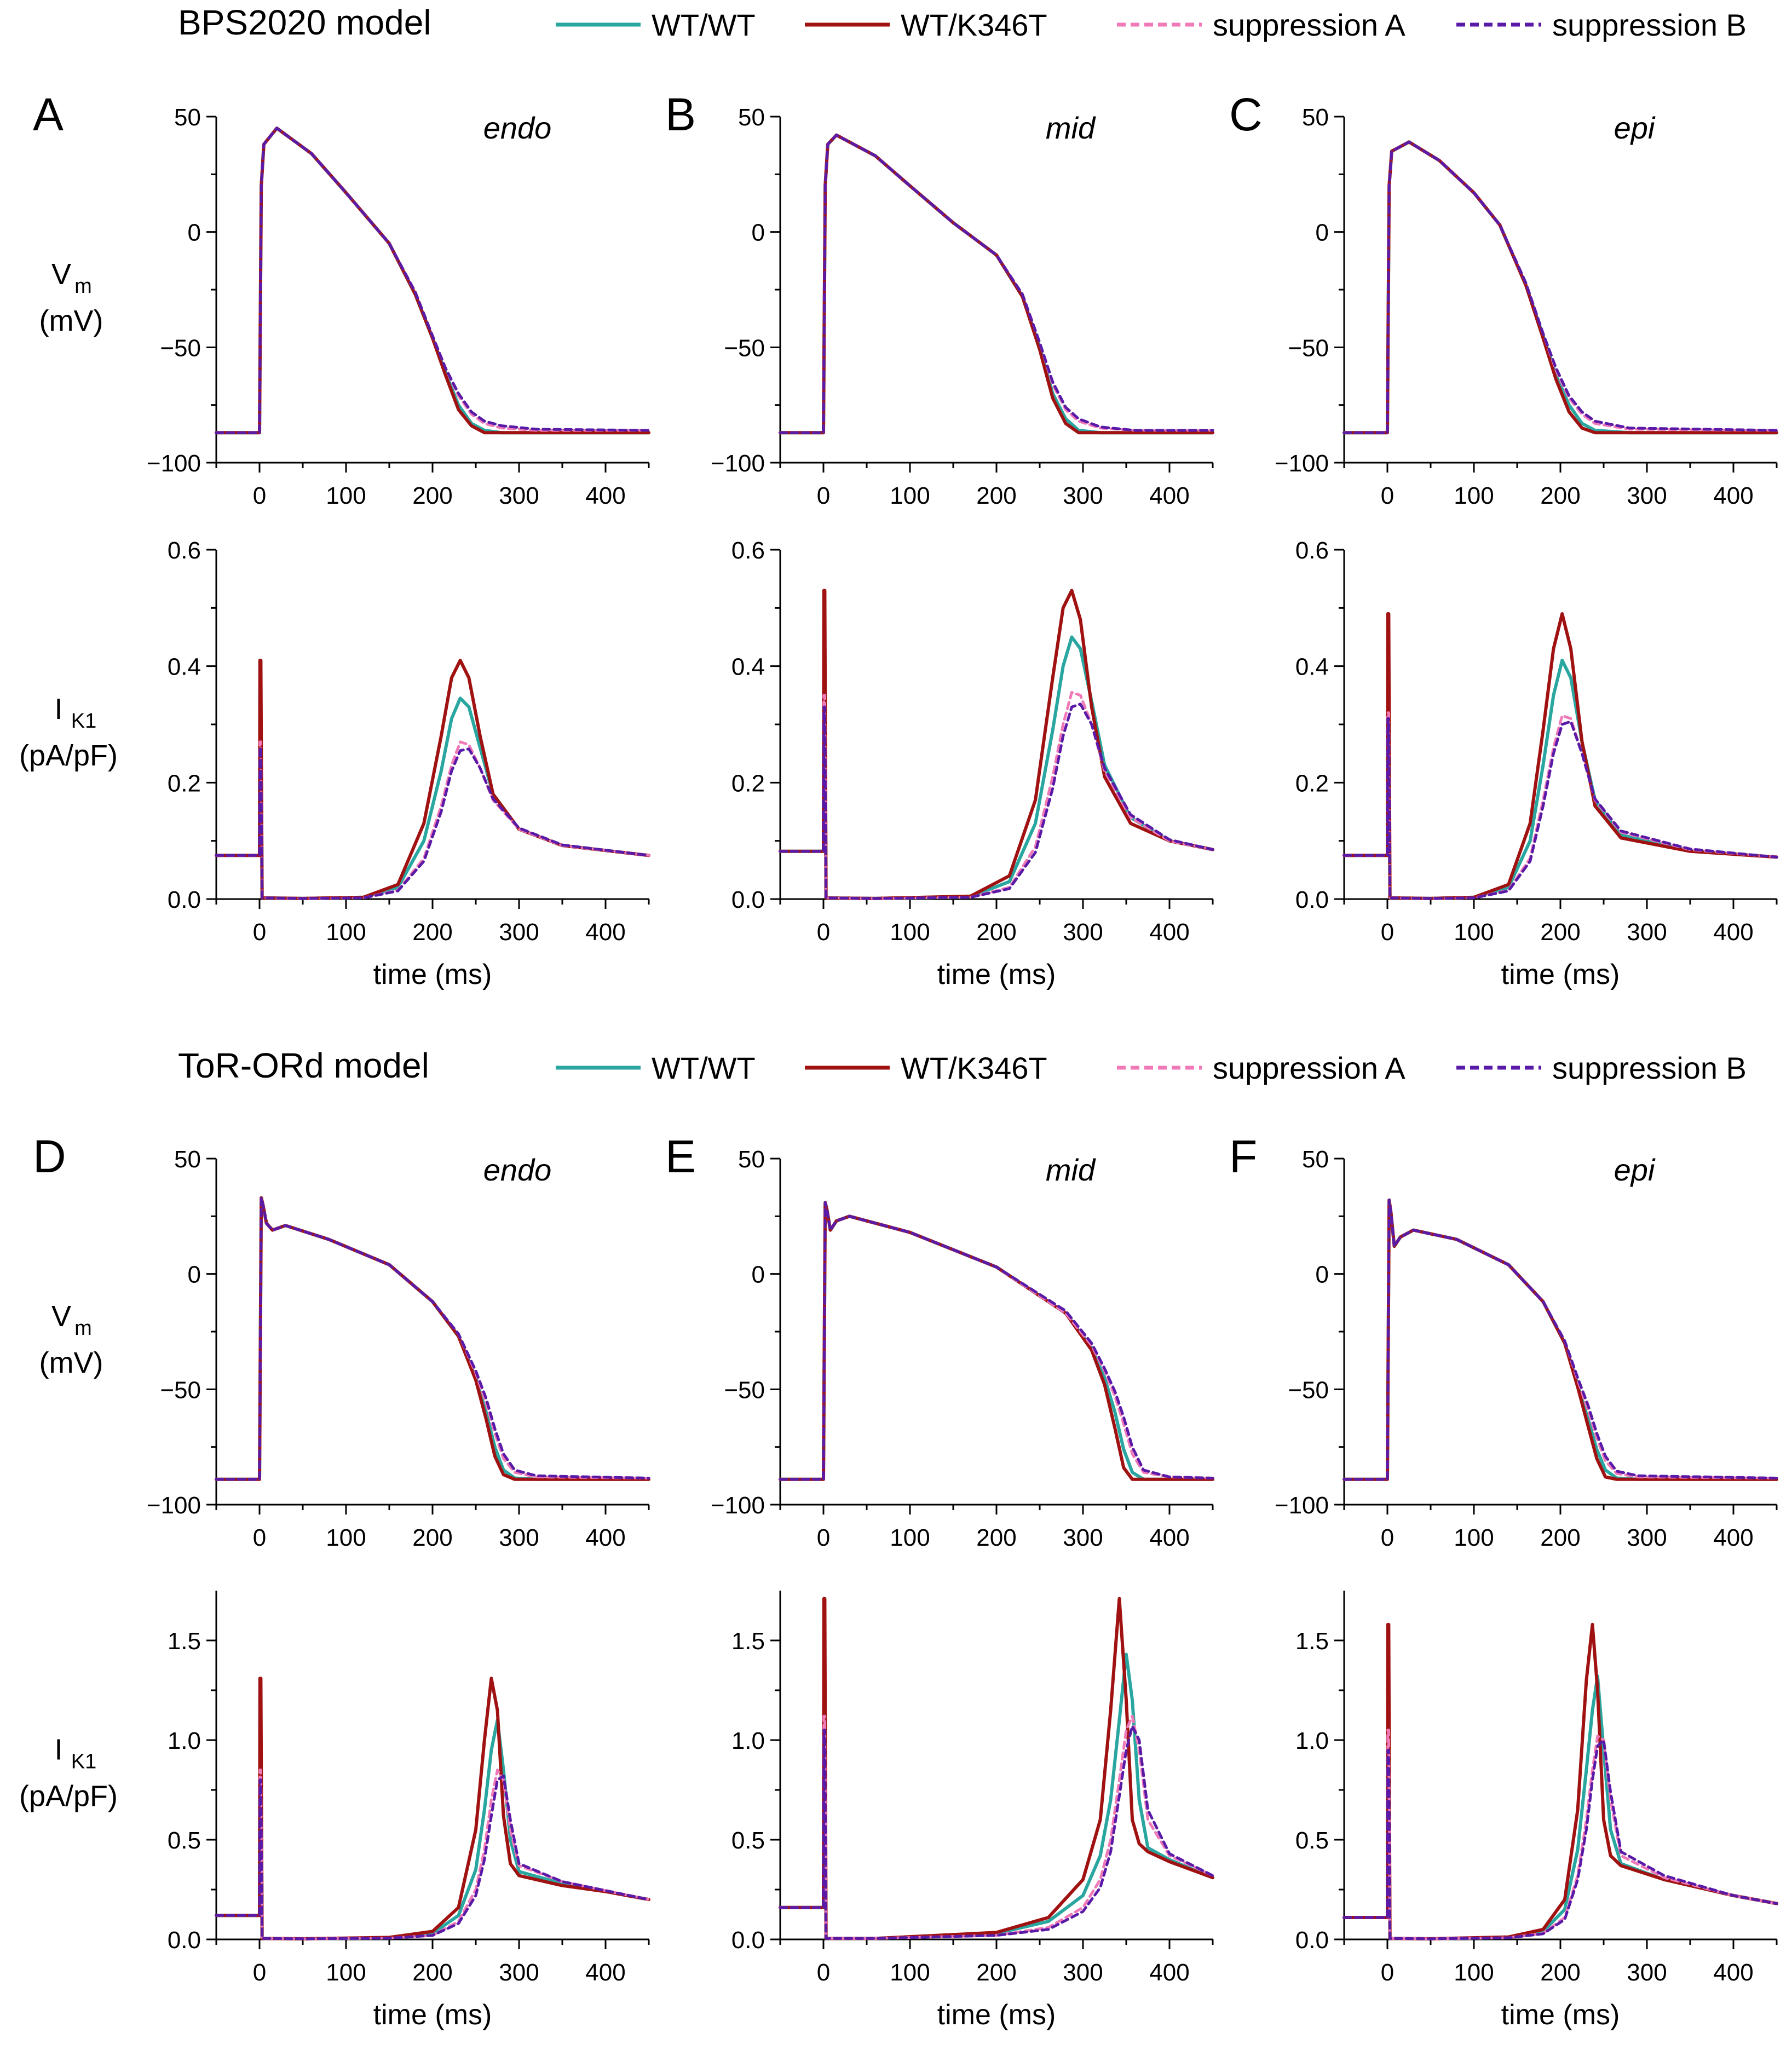  Describe the element at coordinates (744, 1390) in the screenshot. I see `y-tick-label: −50` at that location.